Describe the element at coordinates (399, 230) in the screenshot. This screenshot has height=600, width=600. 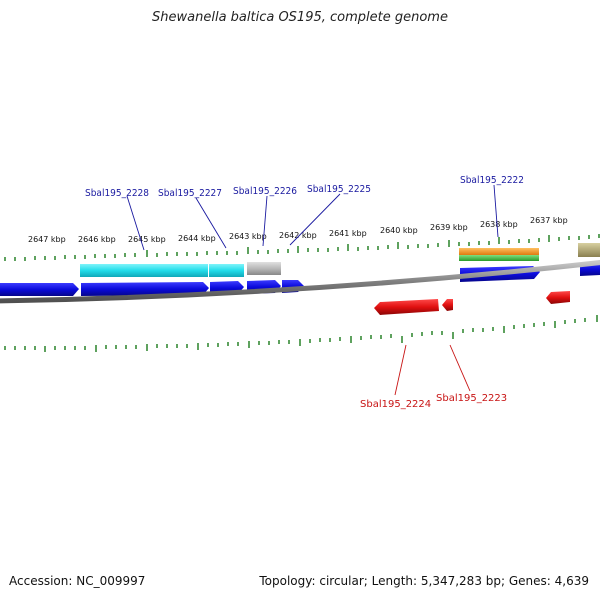
I see `scale-label: 2640 kbp` at that location.